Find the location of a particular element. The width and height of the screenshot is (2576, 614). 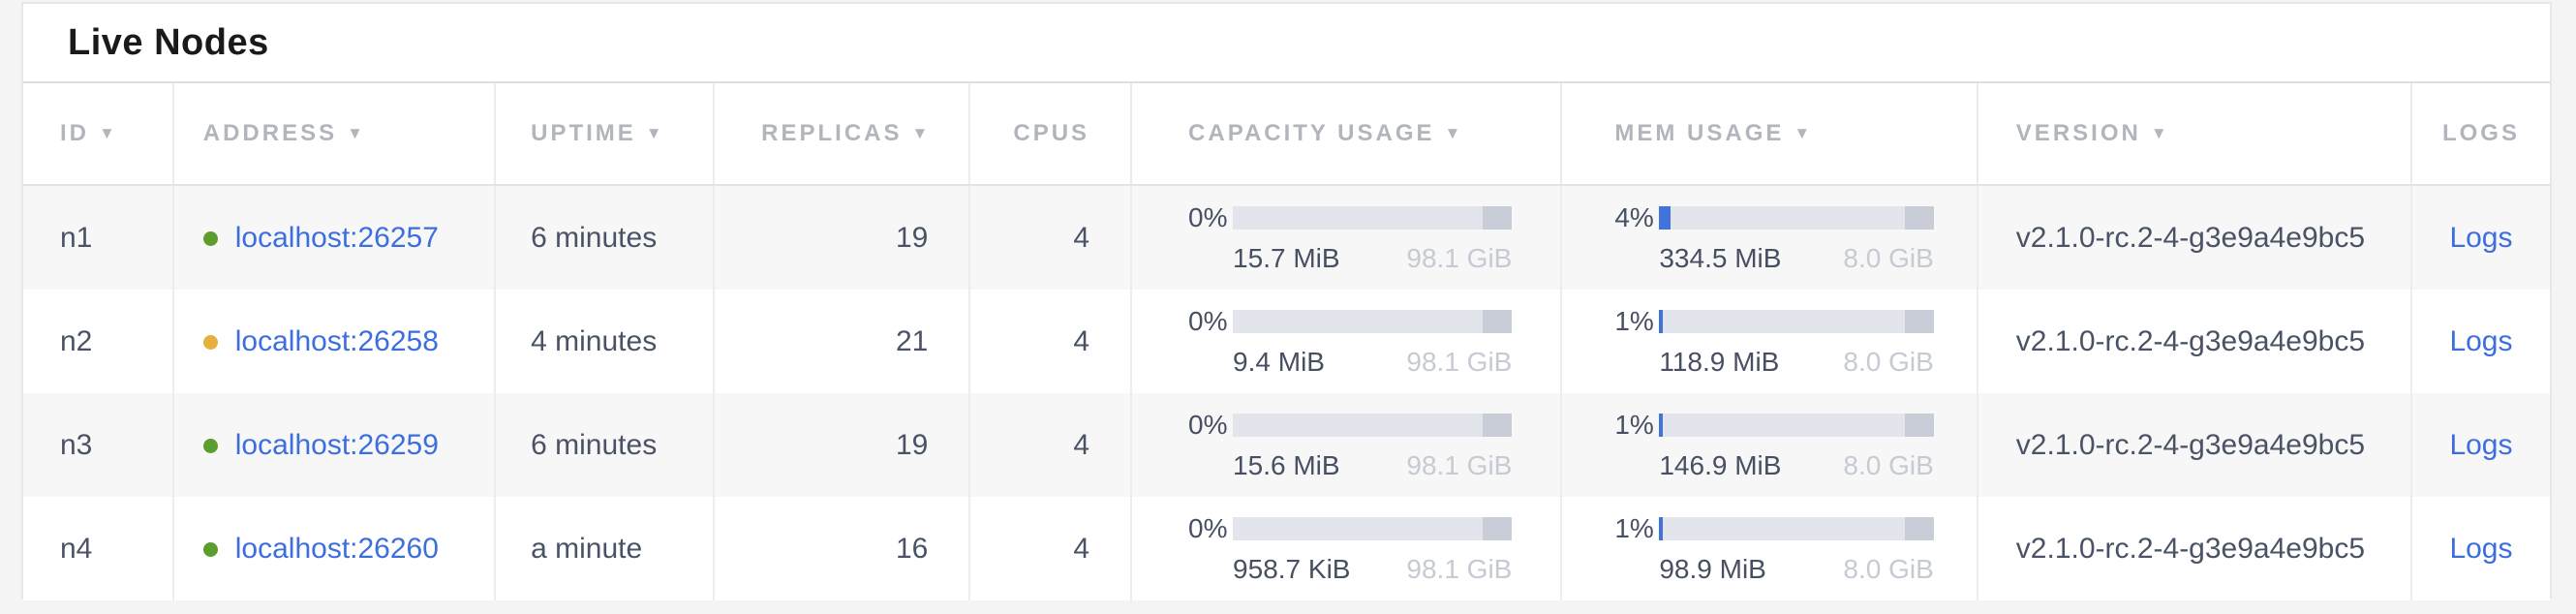

node-uptime-cell: 6 minutes is located at coordinates (605, 238).